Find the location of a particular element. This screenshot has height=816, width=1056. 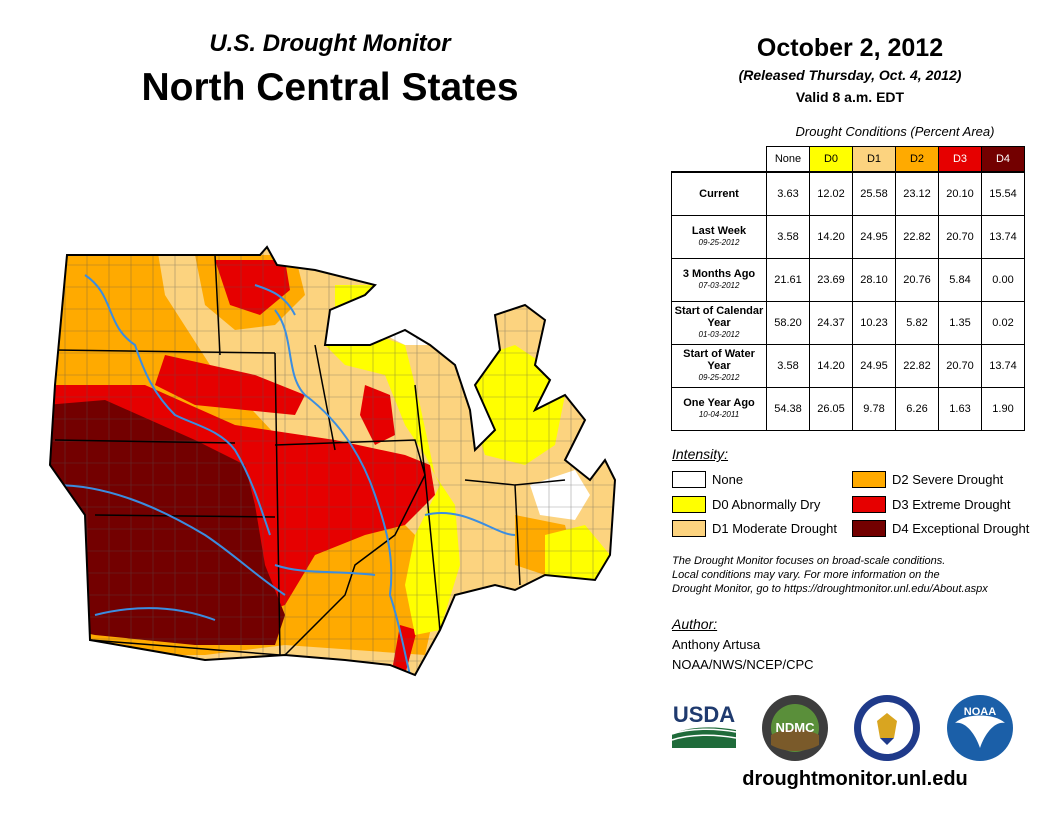

legend-title: Intensity: is located at coordinates (700, 454).